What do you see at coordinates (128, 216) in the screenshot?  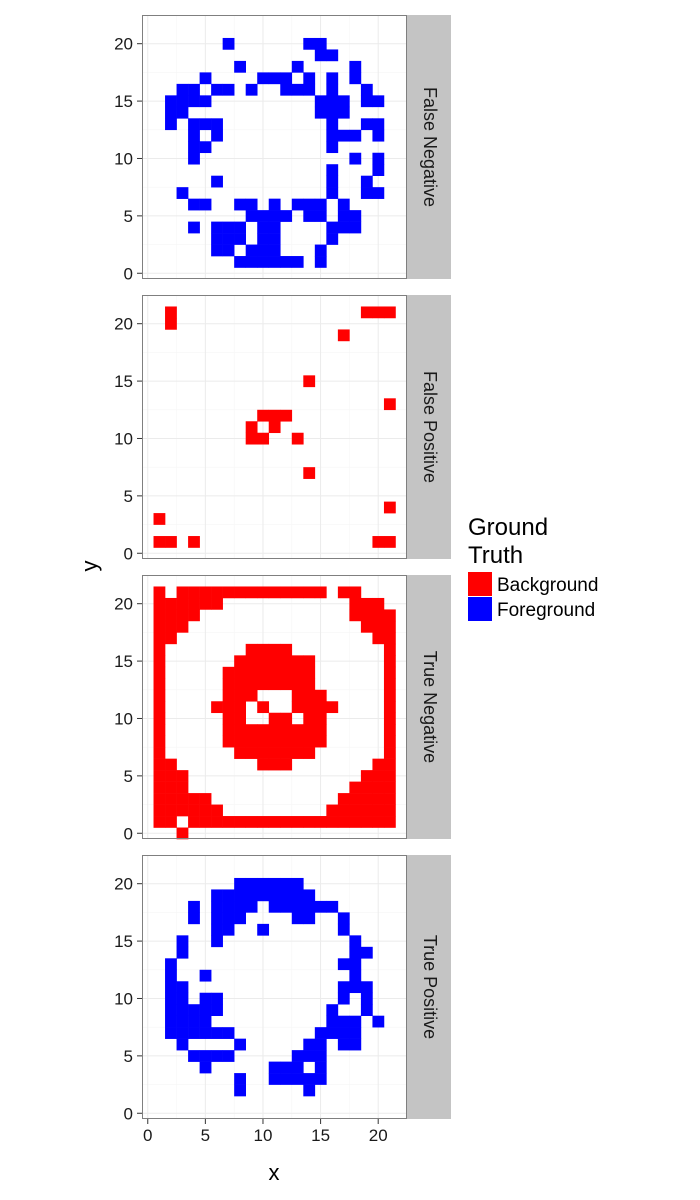 I see `y-tick-label: 5` at bounding box center [128, 216].